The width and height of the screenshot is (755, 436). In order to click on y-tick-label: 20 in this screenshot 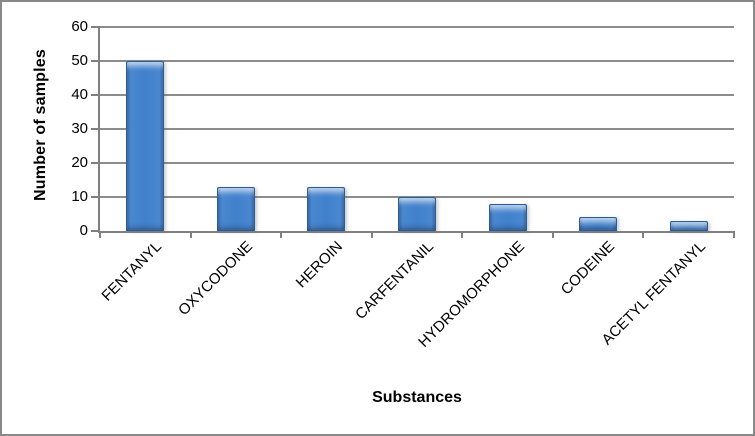, I will do `click(79, 162)`.